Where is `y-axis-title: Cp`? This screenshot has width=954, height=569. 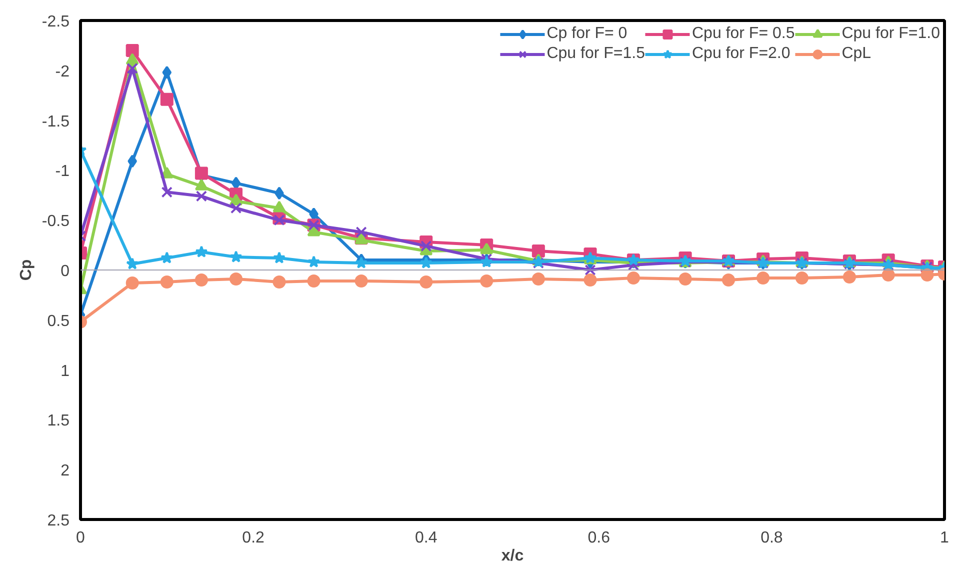
y-axis-title: Cp is located at coordinates (26, 270).